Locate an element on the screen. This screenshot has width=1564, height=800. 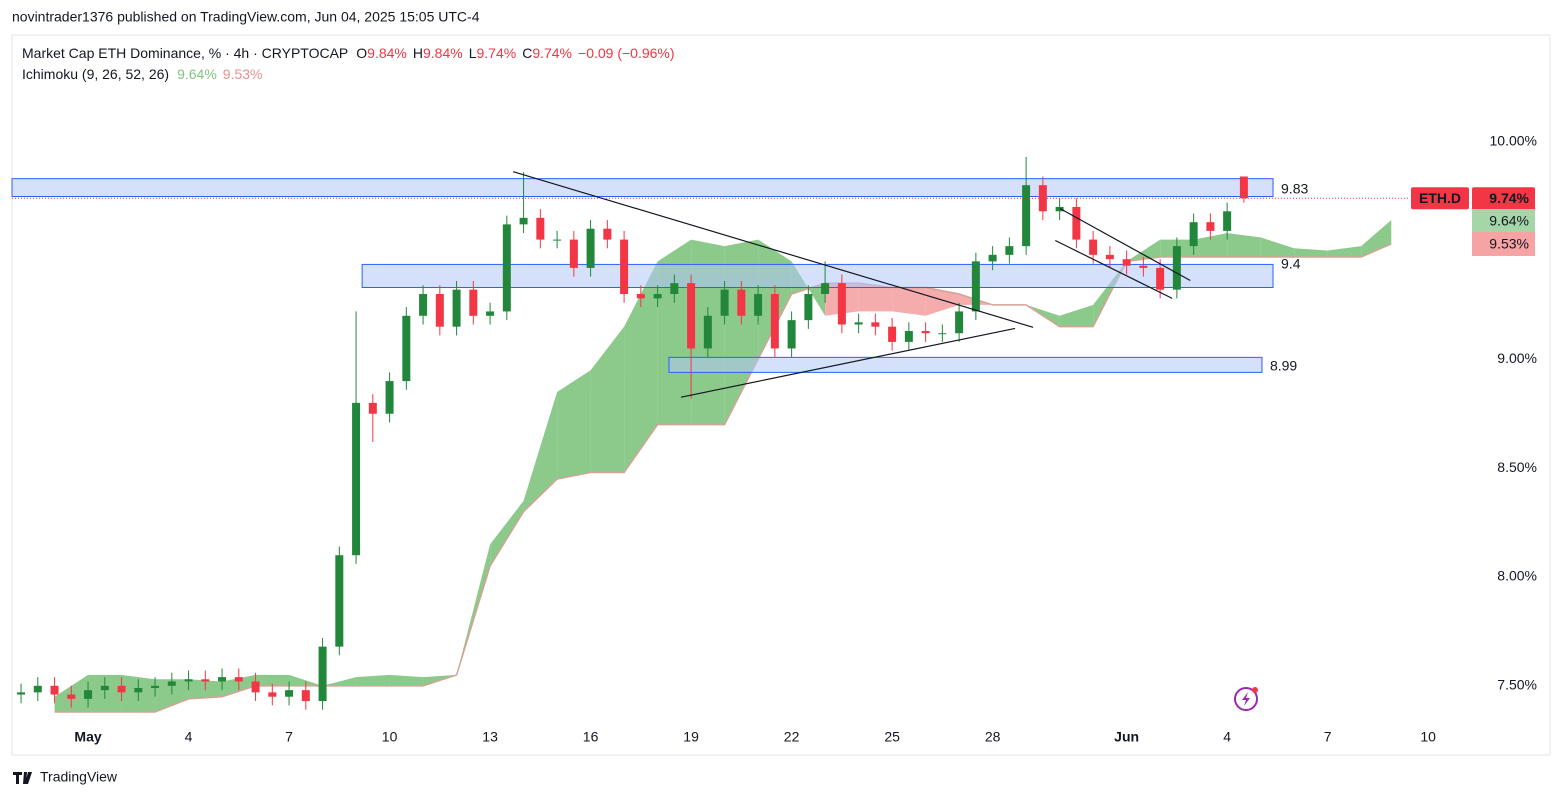
indicator-legend: Ichimoku (9, 26, 52, 26) 9.64% 9.53% is located at coordinates (142, 74).